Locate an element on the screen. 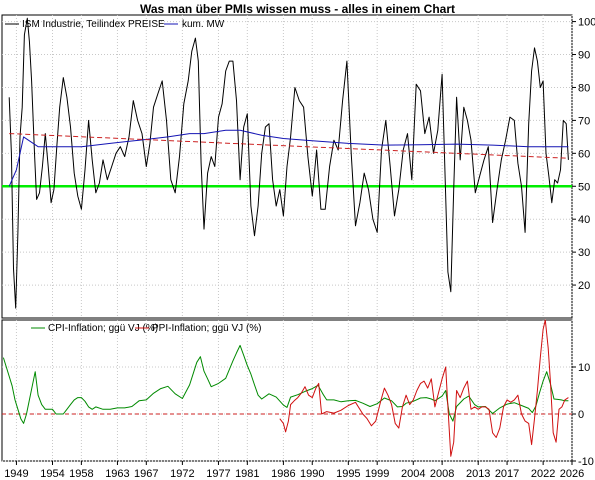  y-tick-label: 10 is located at coordinates (584, 368).